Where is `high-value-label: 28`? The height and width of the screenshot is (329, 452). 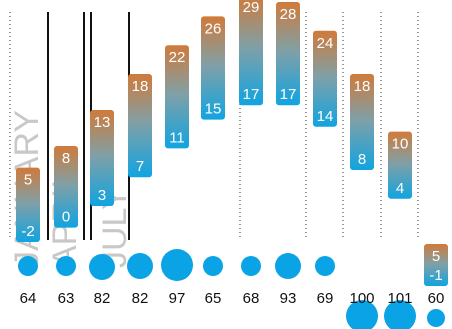
high-value-label: 28 is located at coordinates (288, 14).